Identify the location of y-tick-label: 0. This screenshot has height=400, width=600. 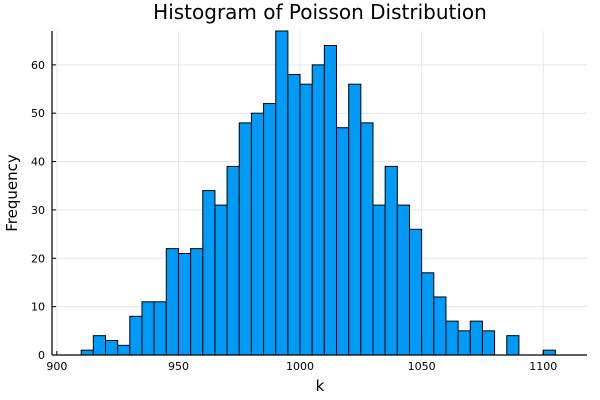
(41, 355).